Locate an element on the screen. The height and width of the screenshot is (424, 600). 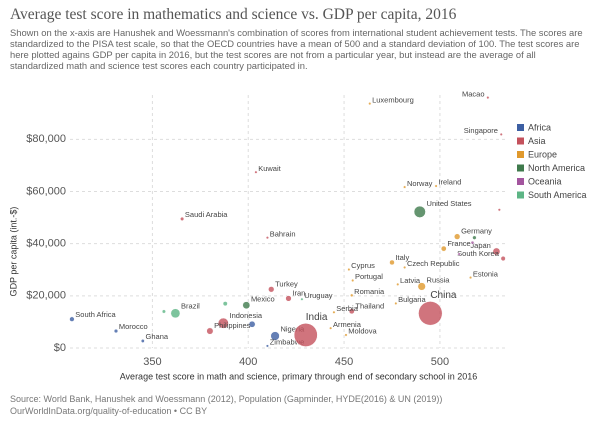
point-label: Macao is located at coordinates (473, 93).